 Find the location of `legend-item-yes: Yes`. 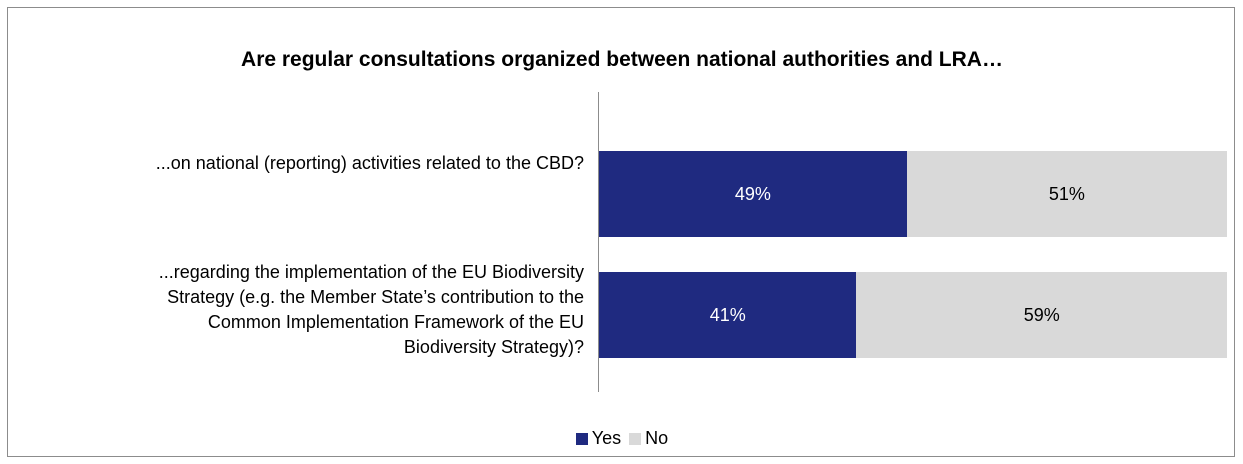

legend-item-yes: Yes is located at coordinates (598, 438).